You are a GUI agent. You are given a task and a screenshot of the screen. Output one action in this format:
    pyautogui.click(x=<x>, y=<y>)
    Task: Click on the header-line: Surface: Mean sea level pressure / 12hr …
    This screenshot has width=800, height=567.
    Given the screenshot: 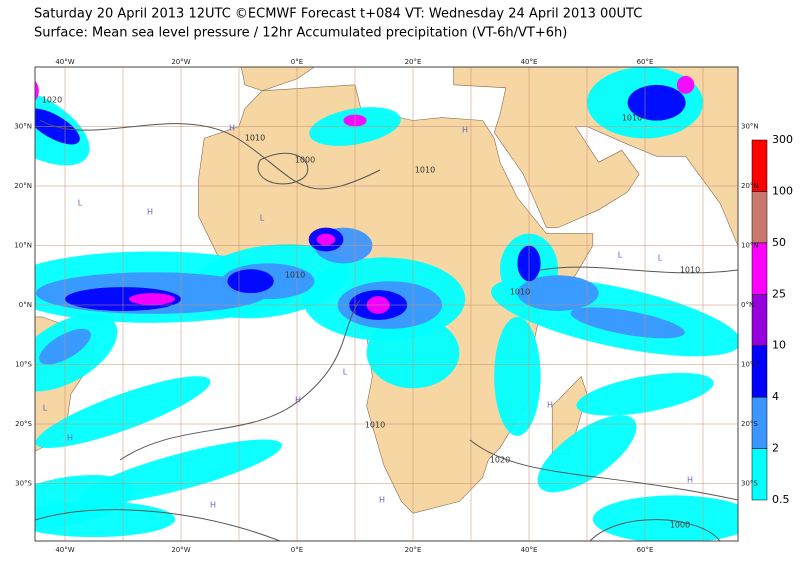 What is the action you would take?
    pyautogui.click(x=300, y=33)
    